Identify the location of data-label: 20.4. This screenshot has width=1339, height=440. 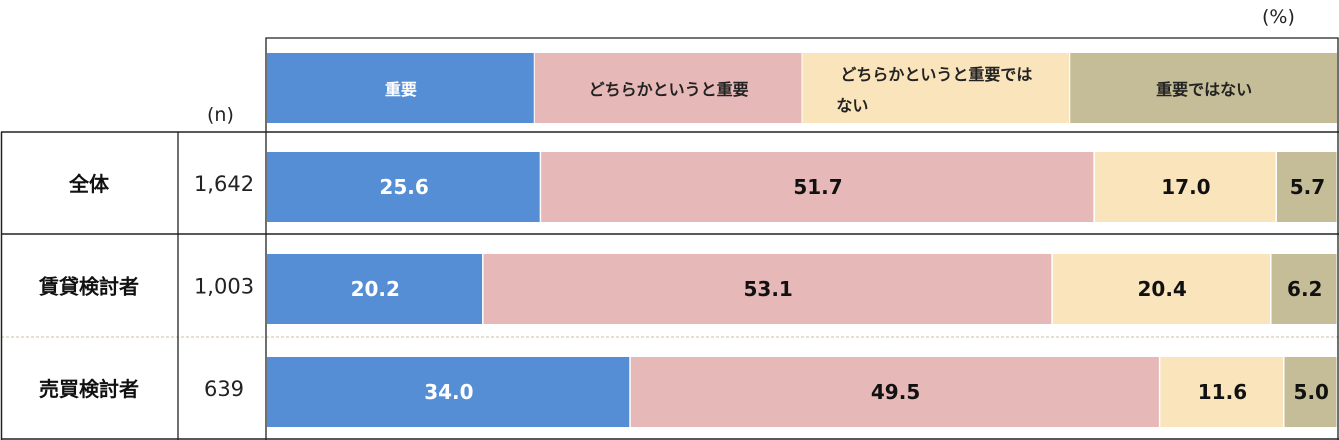
(1162, 289).